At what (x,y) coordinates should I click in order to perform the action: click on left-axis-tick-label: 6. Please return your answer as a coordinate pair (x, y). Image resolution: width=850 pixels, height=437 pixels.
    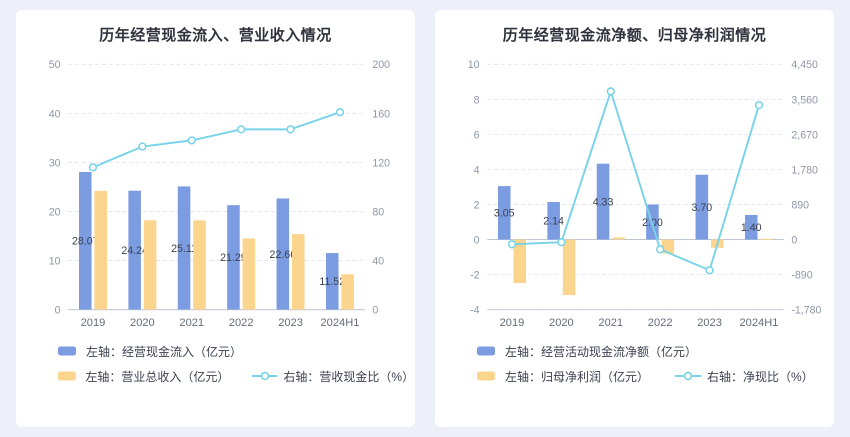
    Looking at the image, I should click on (477, 135).